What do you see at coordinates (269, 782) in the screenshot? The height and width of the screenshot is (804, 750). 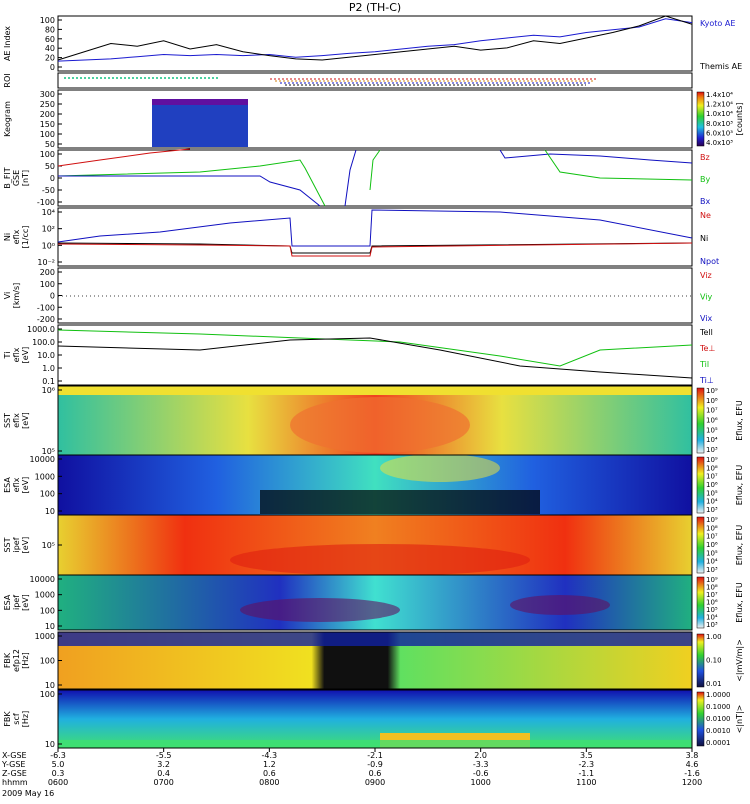 I see `x-tick-label: 0800` at bounding box center [269, 782].